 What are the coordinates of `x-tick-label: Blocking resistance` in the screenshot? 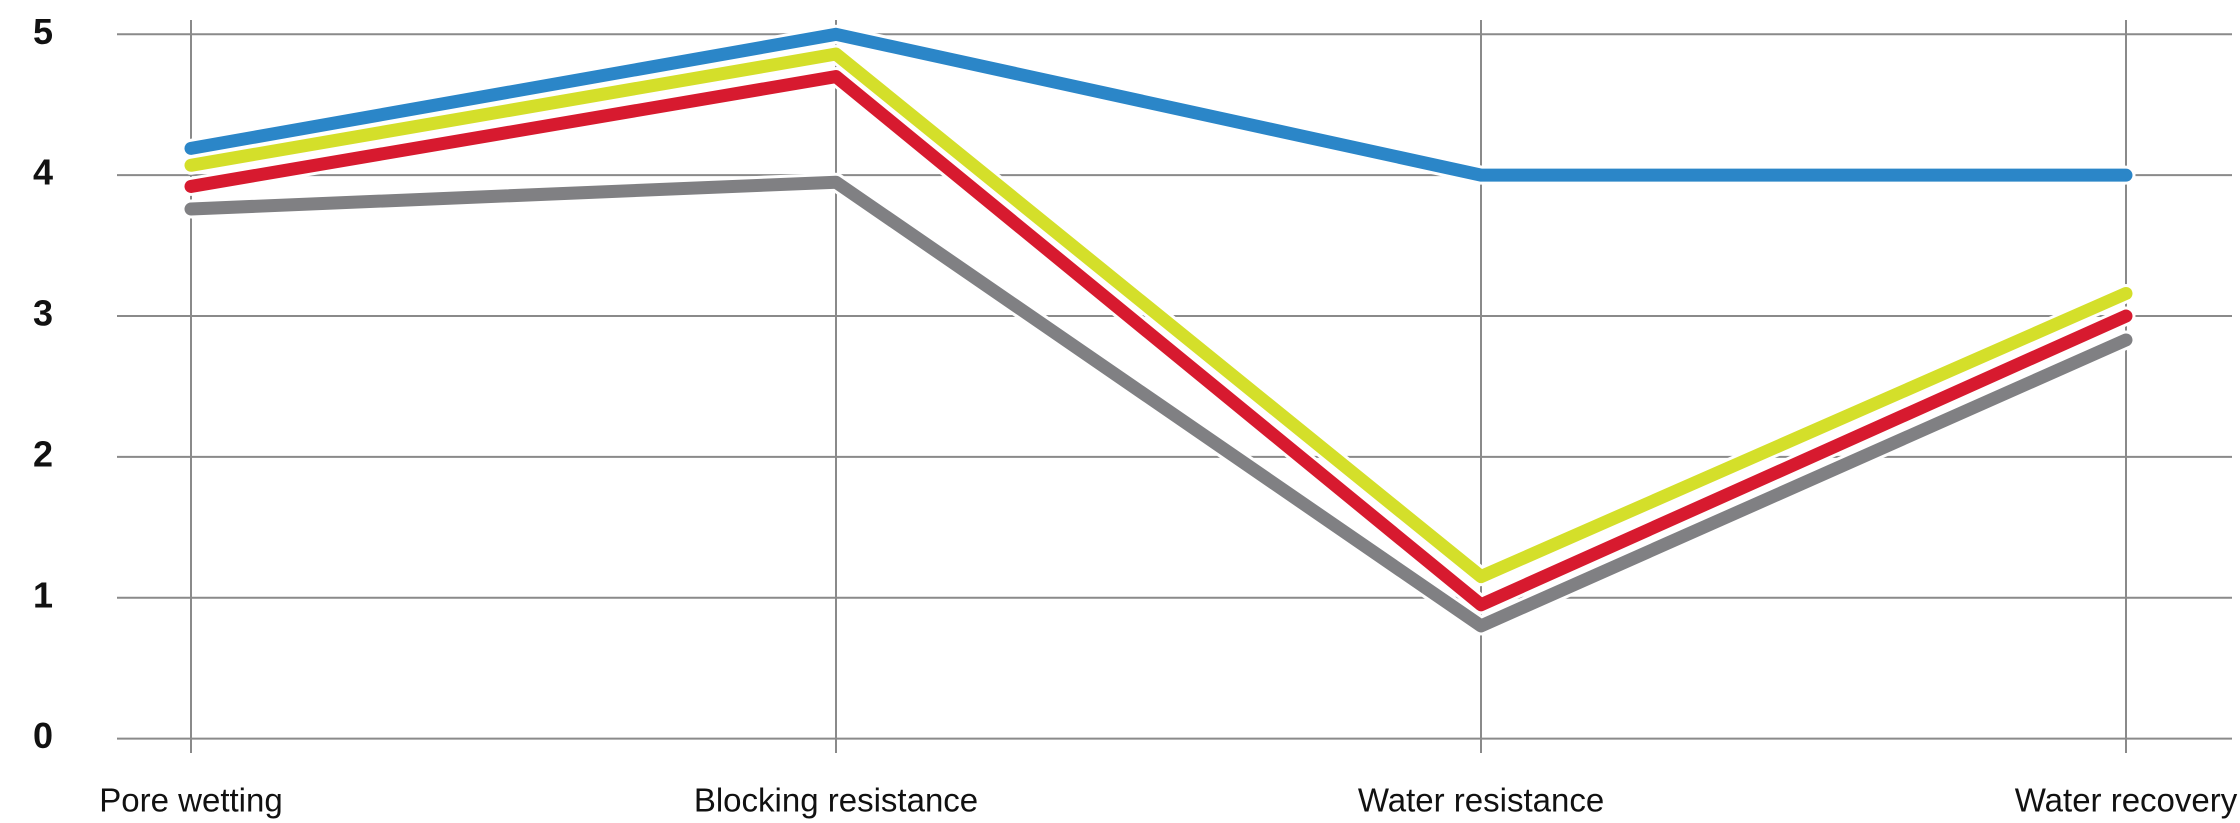 It's located at (836, 800).